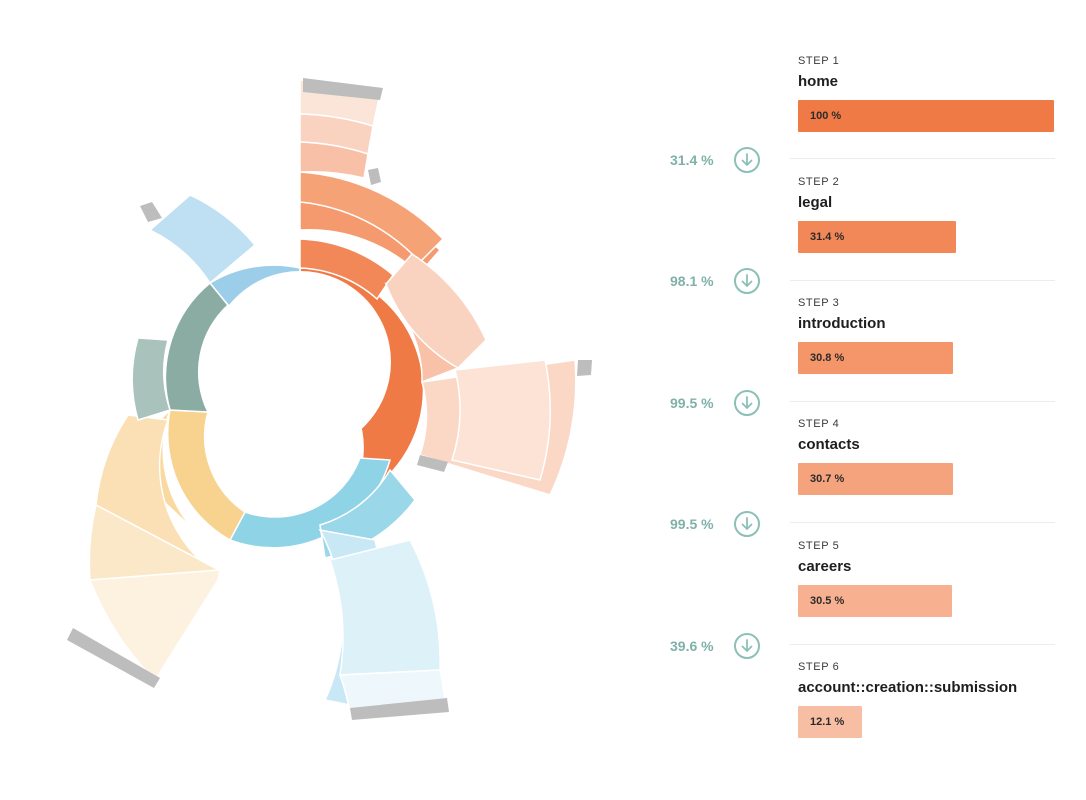 Image resolution: width=1086 pixels, height=800 pixels. What do you see at coordinates (875, 358) in the screenshot?
I see `step-progress-bar: 30.8 %` at bounding box center [875, 358].